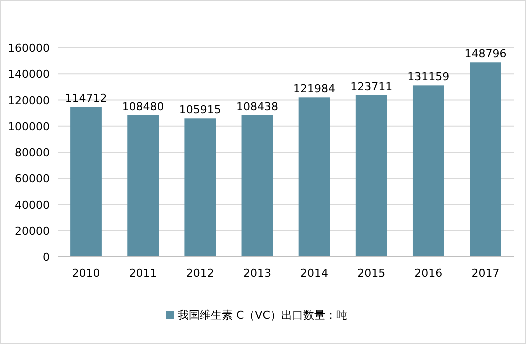 The width and height of the screenshot is (526, 344). What do you see at coordinates (46, 257) in the screenshot?
I see `y-tick-label: 0` at bounding box center [46, 257].